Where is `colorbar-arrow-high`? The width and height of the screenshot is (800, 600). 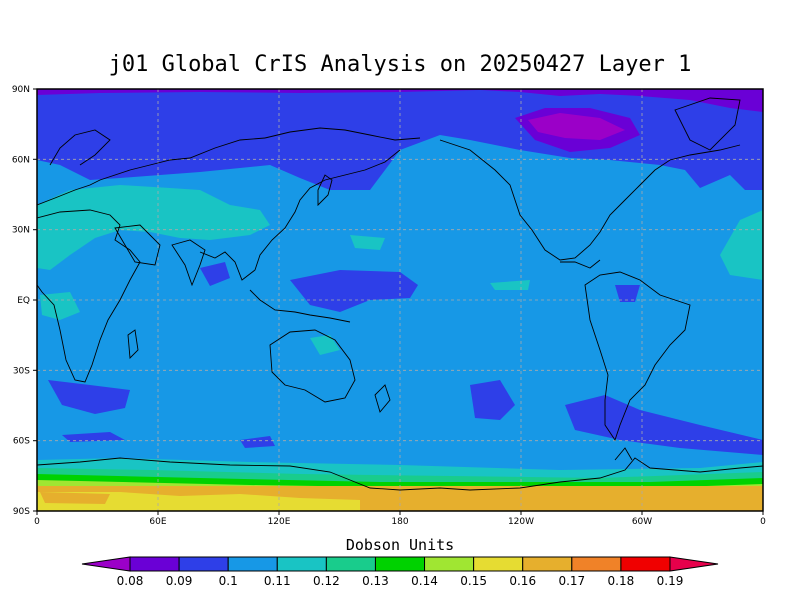
colorbar-arrow-high is located at coordinates (694, 564).